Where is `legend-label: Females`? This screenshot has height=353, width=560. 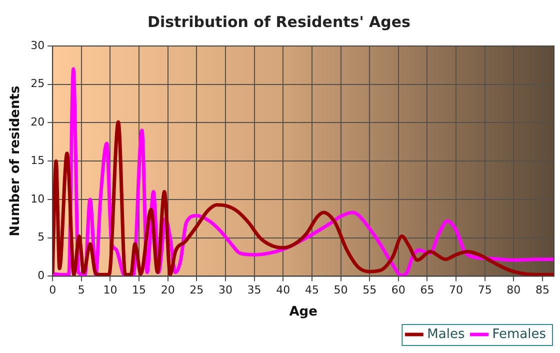
legend-label: Females is located at coordinates (519, 334).